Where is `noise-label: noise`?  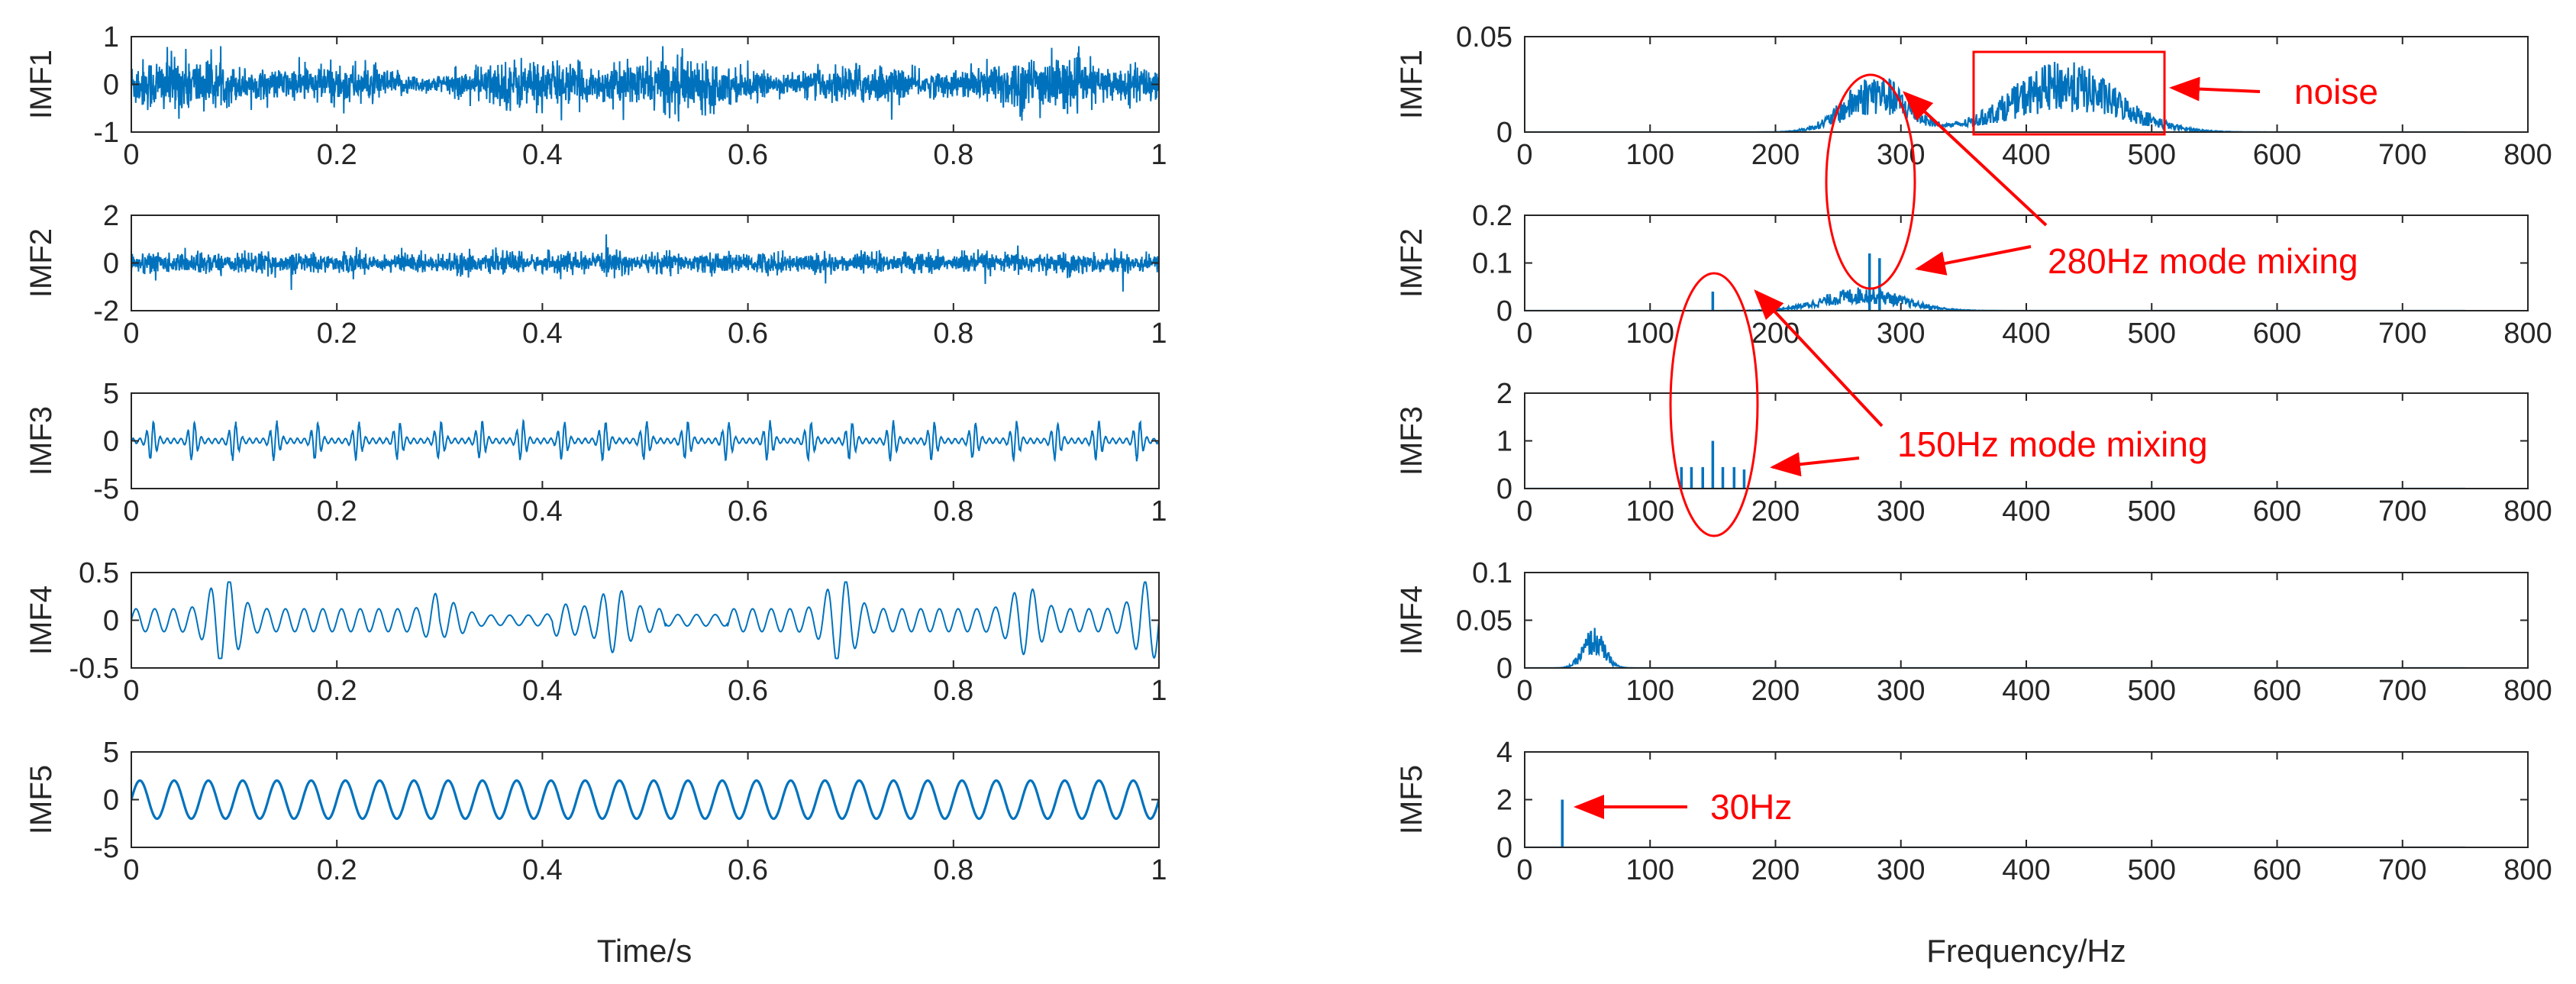 noise-label: noise is located at coordinates (2336, 91).